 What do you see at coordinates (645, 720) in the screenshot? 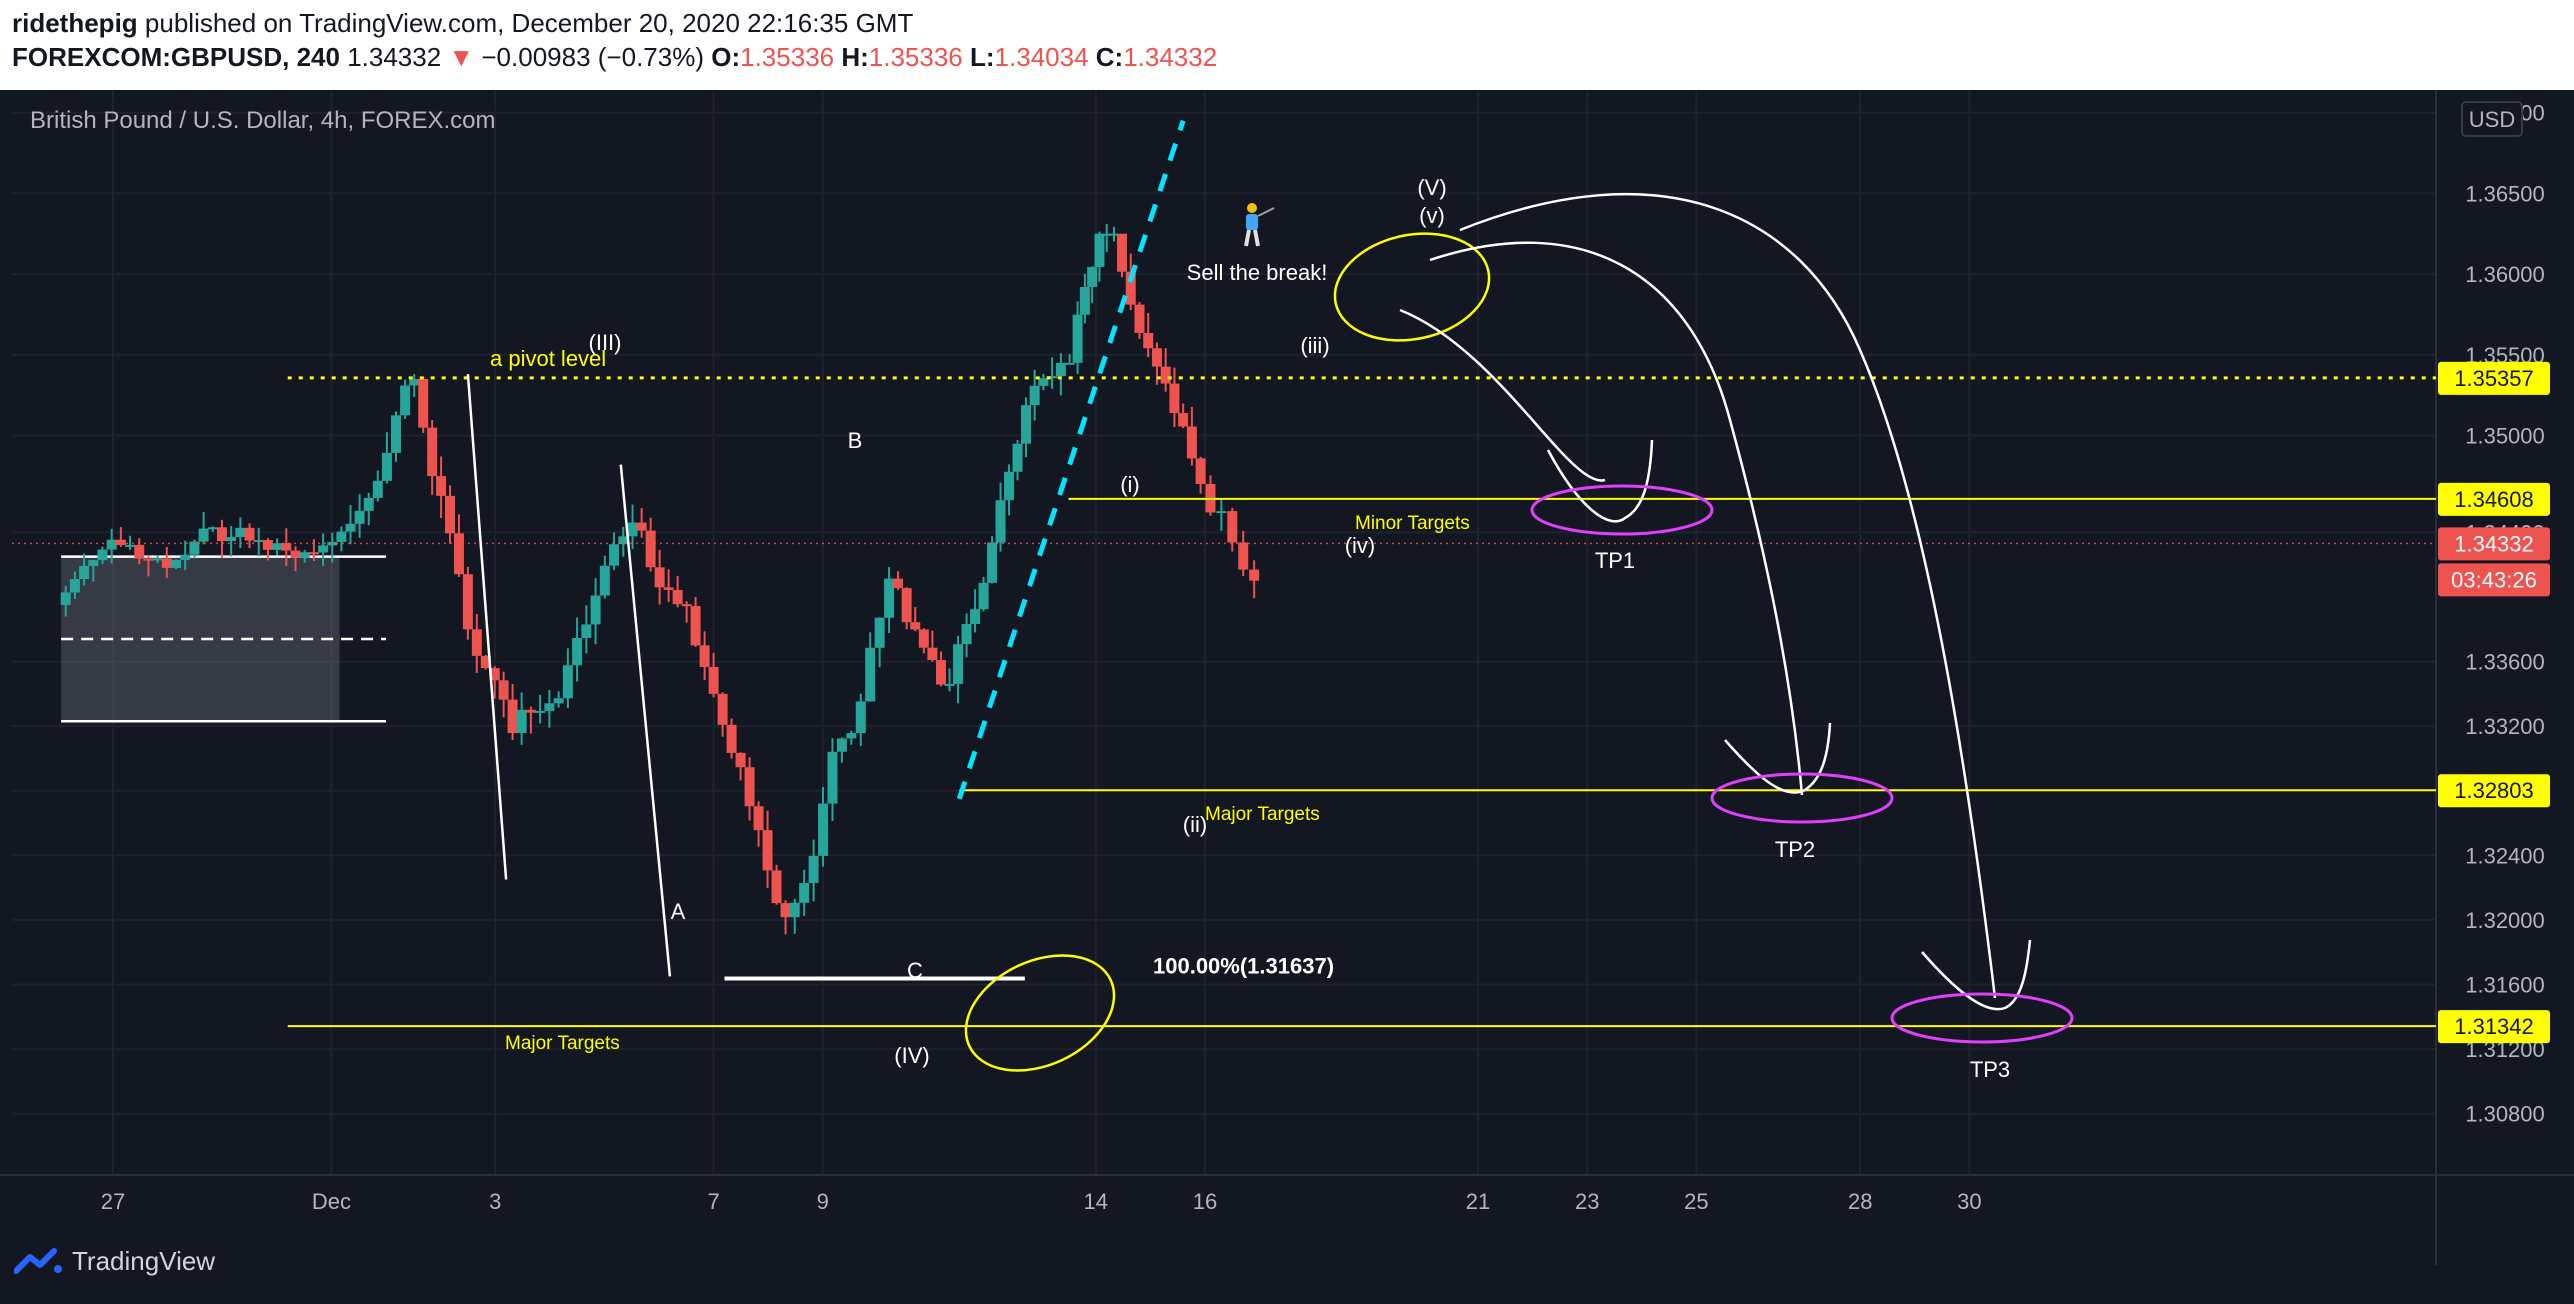
I see `wave-c-line` at bounding box center [645, 720].